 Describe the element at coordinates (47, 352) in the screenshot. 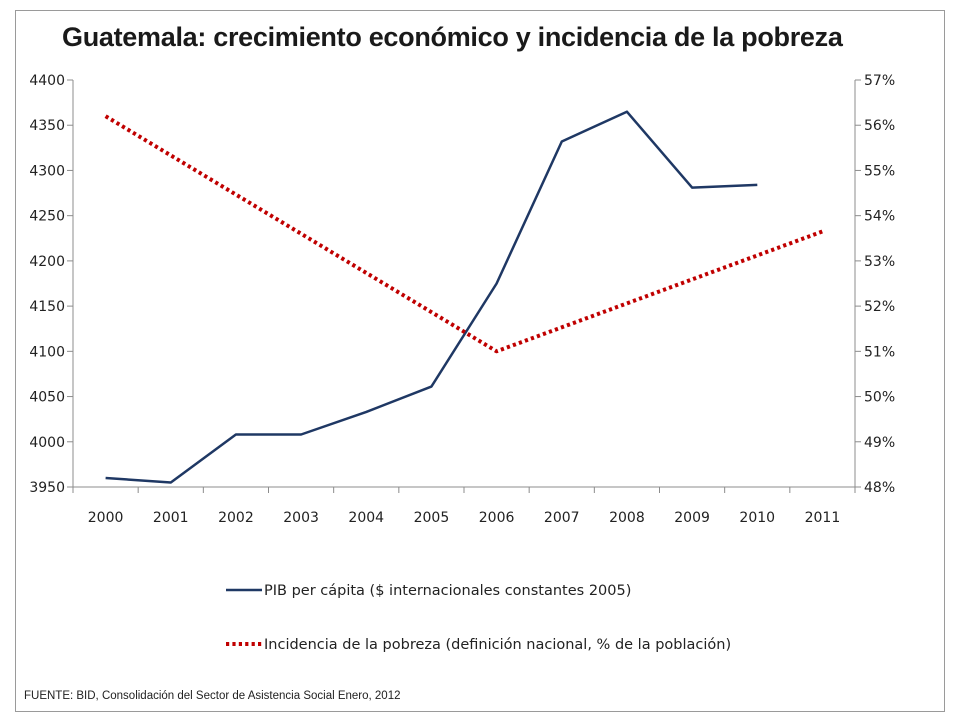

I see `left-tick-label: 4100` at that location.